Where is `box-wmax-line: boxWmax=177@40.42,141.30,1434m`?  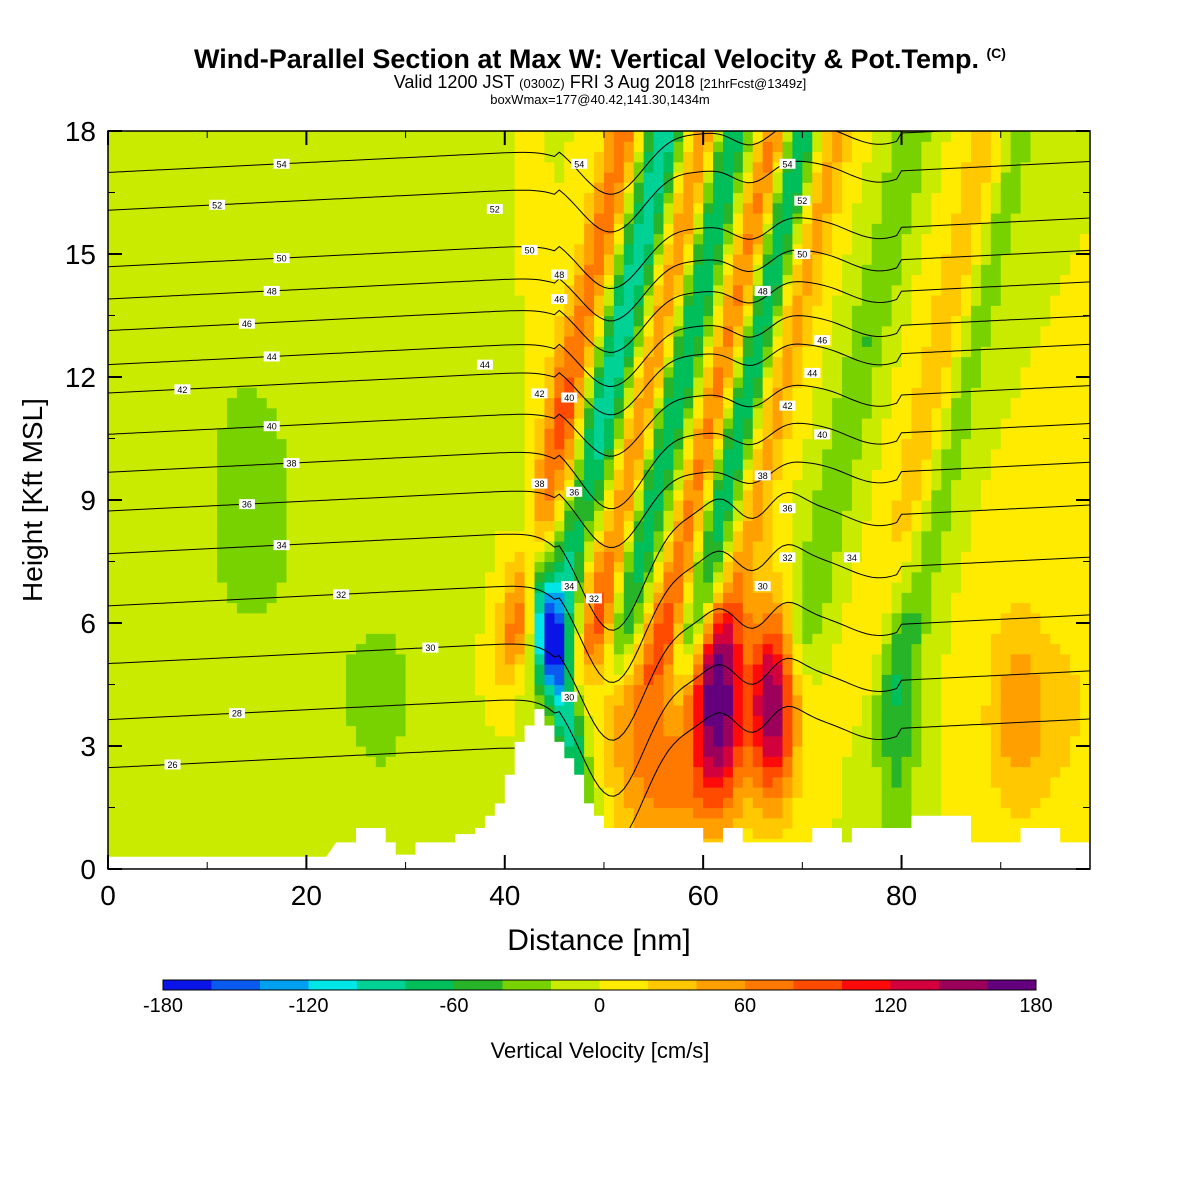 box-wmax-line: boxWmax=177@40.42,141.30,1434m is located at coordinates (600, 99).